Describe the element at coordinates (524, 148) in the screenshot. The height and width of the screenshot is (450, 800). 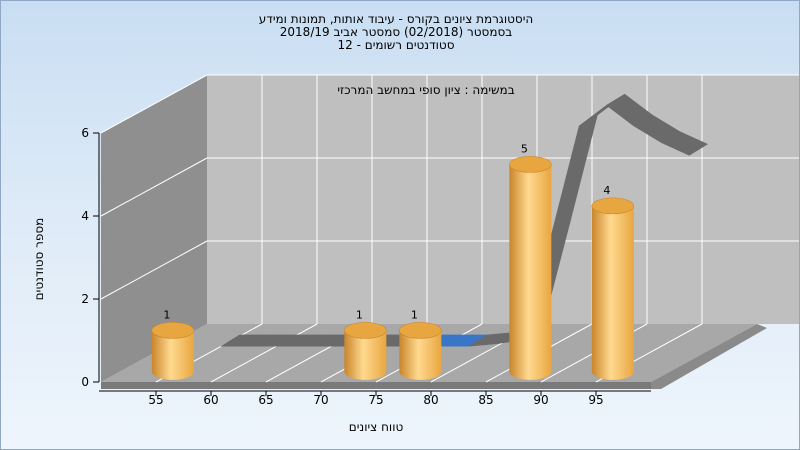
I see `bar-label-87.5: 5` at that location.